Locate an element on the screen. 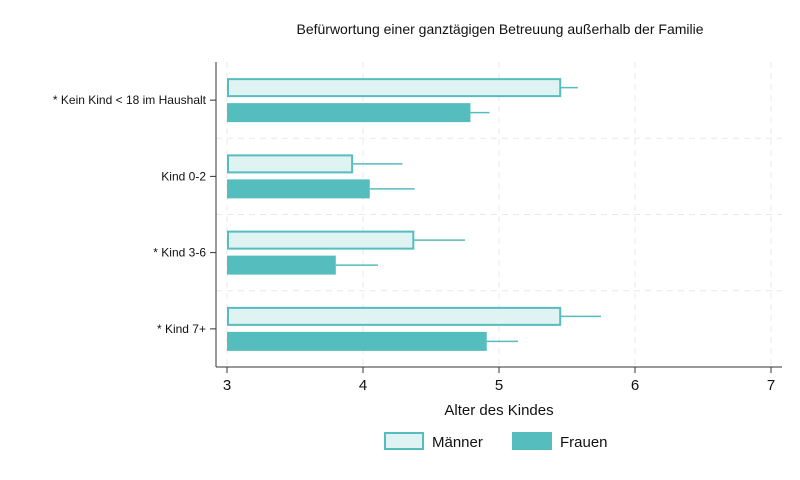 The image size is (800, 480). x-tick-label: 4 is located at coordinates (363, 385).